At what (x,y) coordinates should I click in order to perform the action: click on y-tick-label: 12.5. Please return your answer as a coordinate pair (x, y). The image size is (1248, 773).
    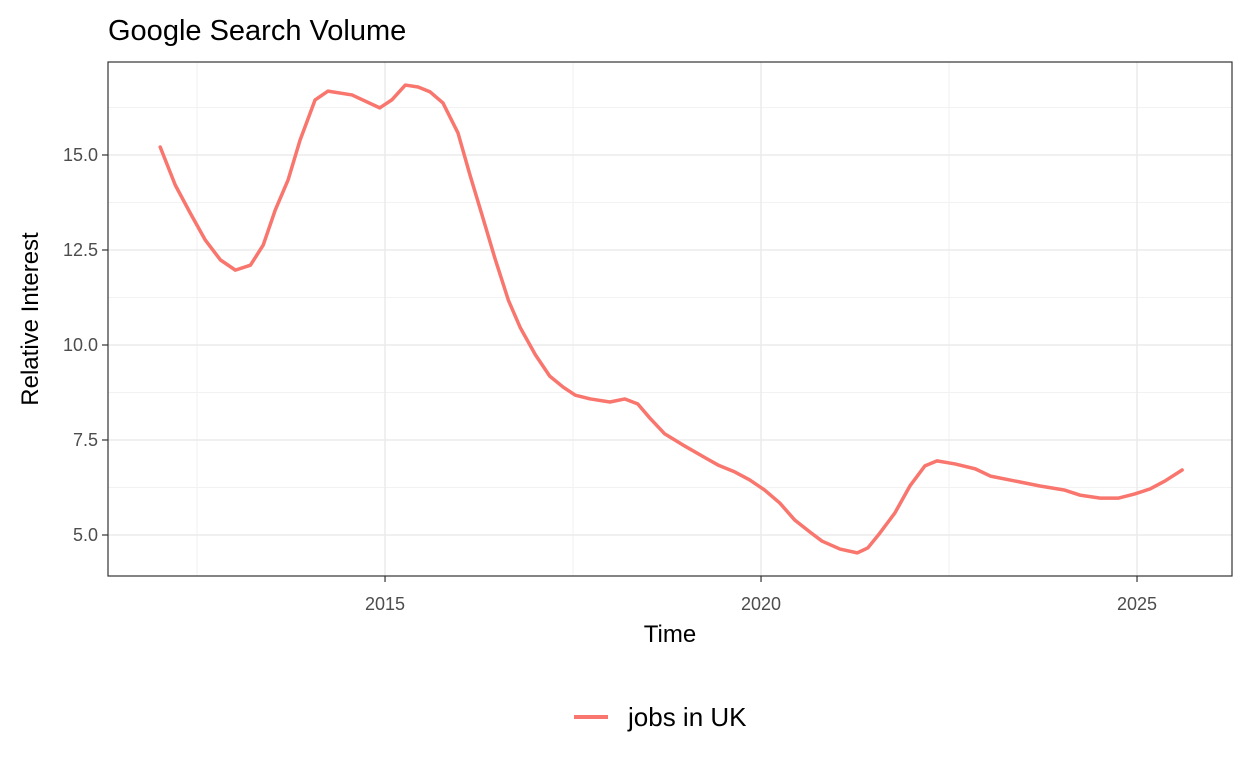
    Looking at the image, I should click on (80, 250).